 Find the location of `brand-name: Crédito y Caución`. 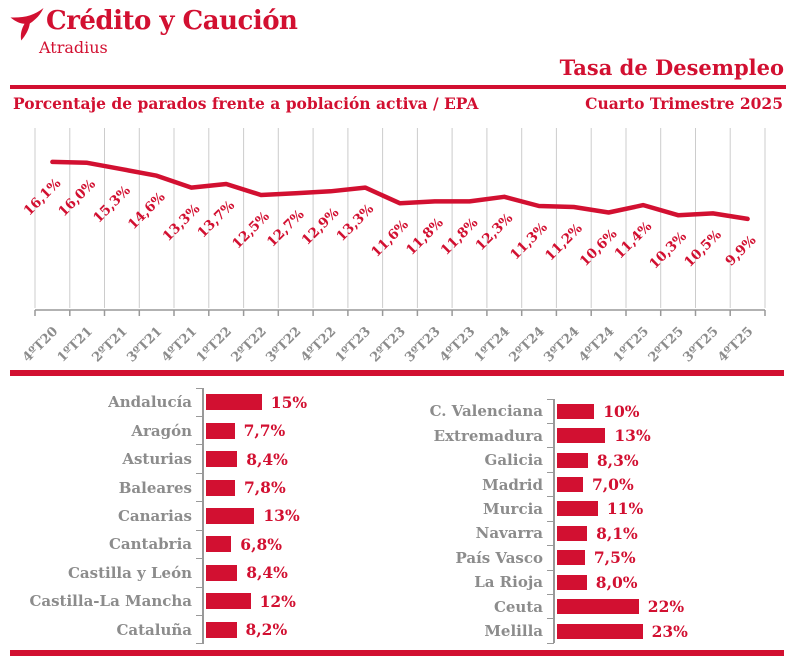

brand-name: Crédito y Caución is located at coordinates (172, 21).